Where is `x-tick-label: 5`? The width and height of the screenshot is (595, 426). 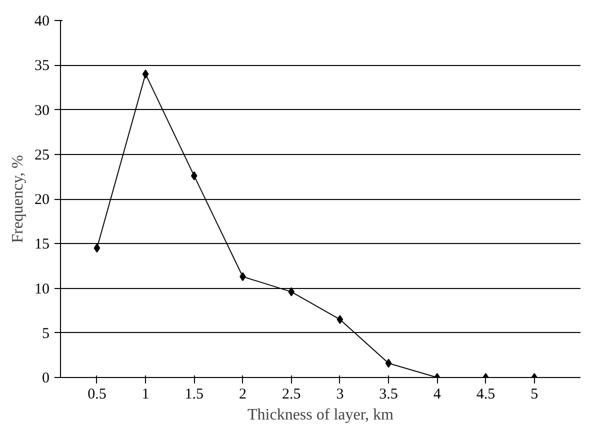
x-tick-label: 5 is located at coordinates (534, 394).